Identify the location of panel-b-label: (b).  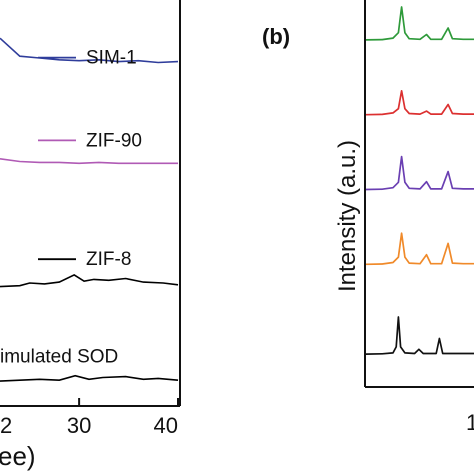
(276, 36).